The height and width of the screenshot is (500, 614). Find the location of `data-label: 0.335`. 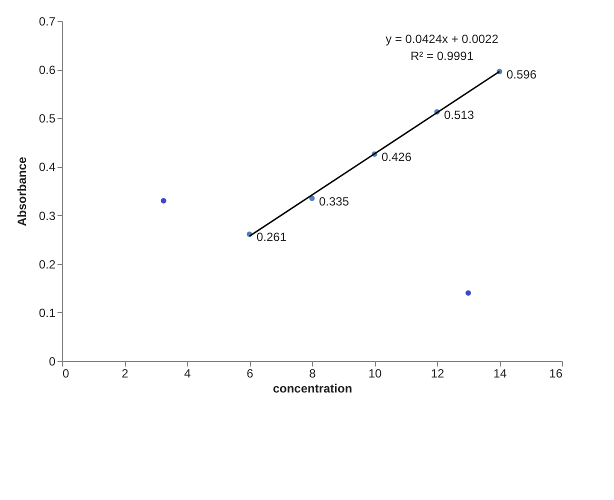

data-label: 0.335 is located at coordinates (334, 201).